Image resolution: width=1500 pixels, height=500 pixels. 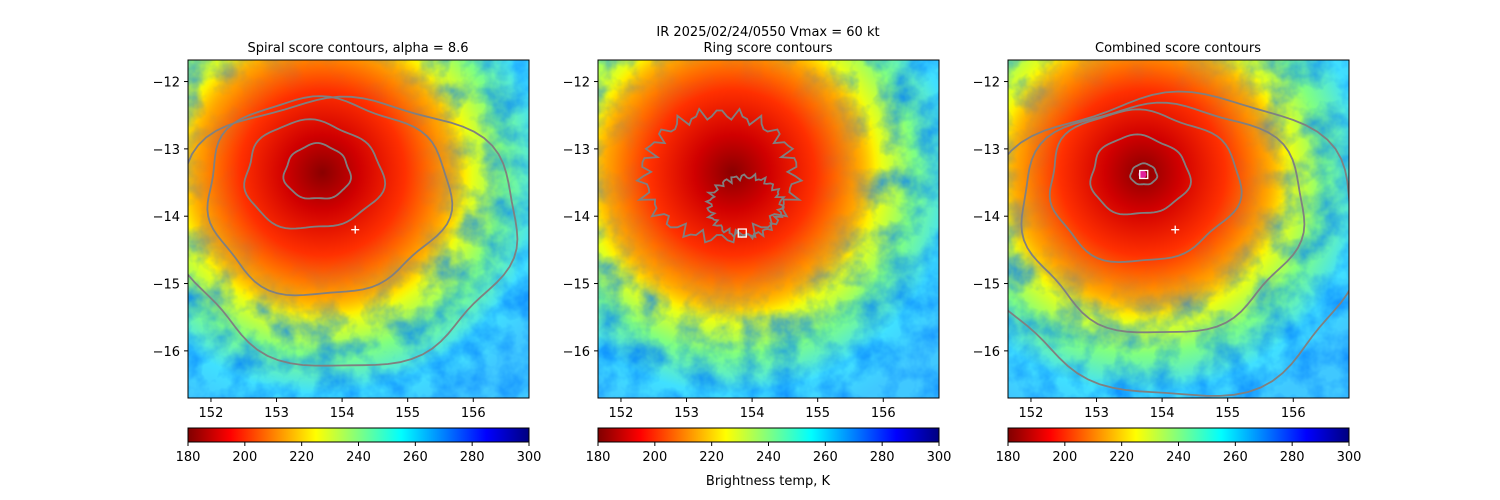 I want to click on panel-title: Combined score contours, so click(x=1178, y=48).